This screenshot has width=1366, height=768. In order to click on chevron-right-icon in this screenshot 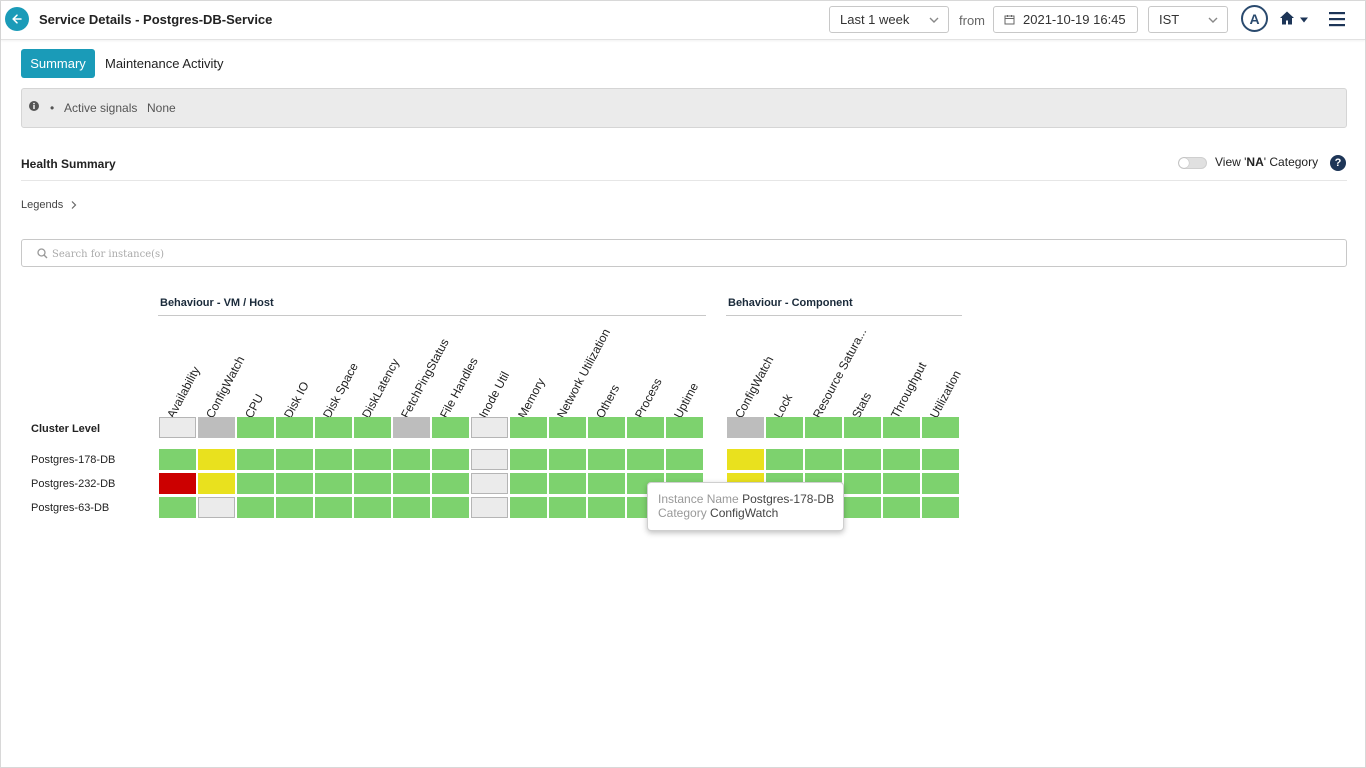, I will do `click(74, 205)`.